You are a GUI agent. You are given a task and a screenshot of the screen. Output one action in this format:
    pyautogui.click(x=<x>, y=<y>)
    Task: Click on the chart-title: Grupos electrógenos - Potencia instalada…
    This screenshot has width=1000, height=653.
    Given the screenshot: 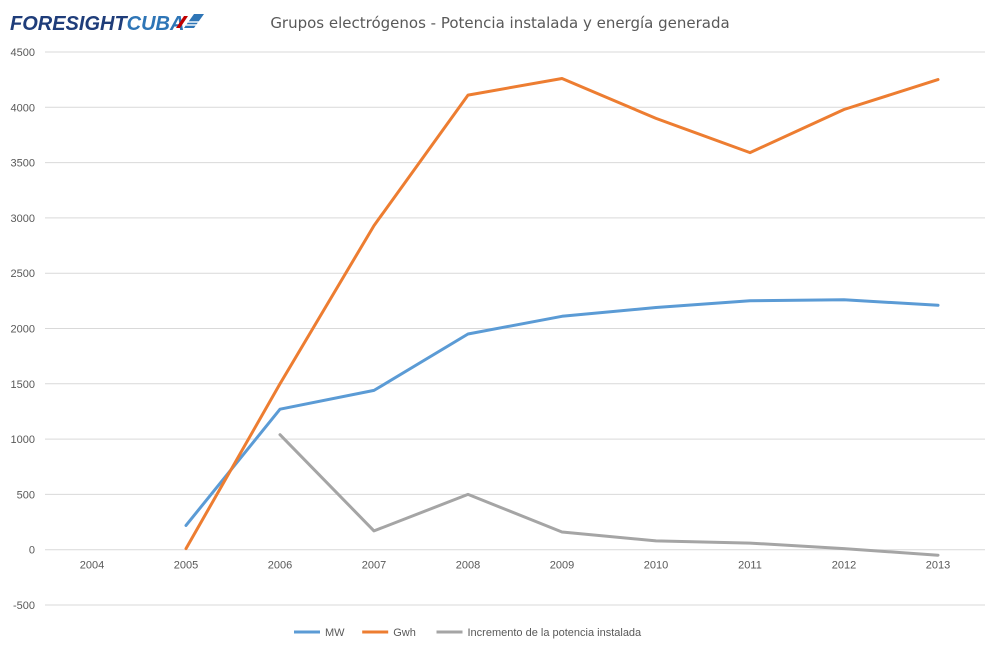 What is the action you would take?
    pyautogui.click(x=499, y=23)
    